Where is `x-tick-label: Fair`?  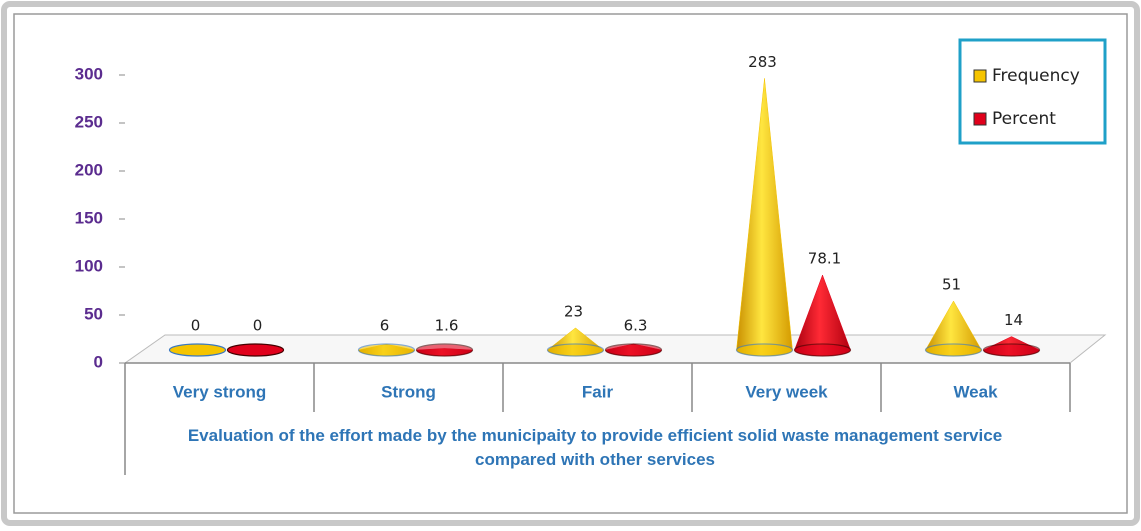 x-tick-label: Fair is located at coordinates (598, 391).